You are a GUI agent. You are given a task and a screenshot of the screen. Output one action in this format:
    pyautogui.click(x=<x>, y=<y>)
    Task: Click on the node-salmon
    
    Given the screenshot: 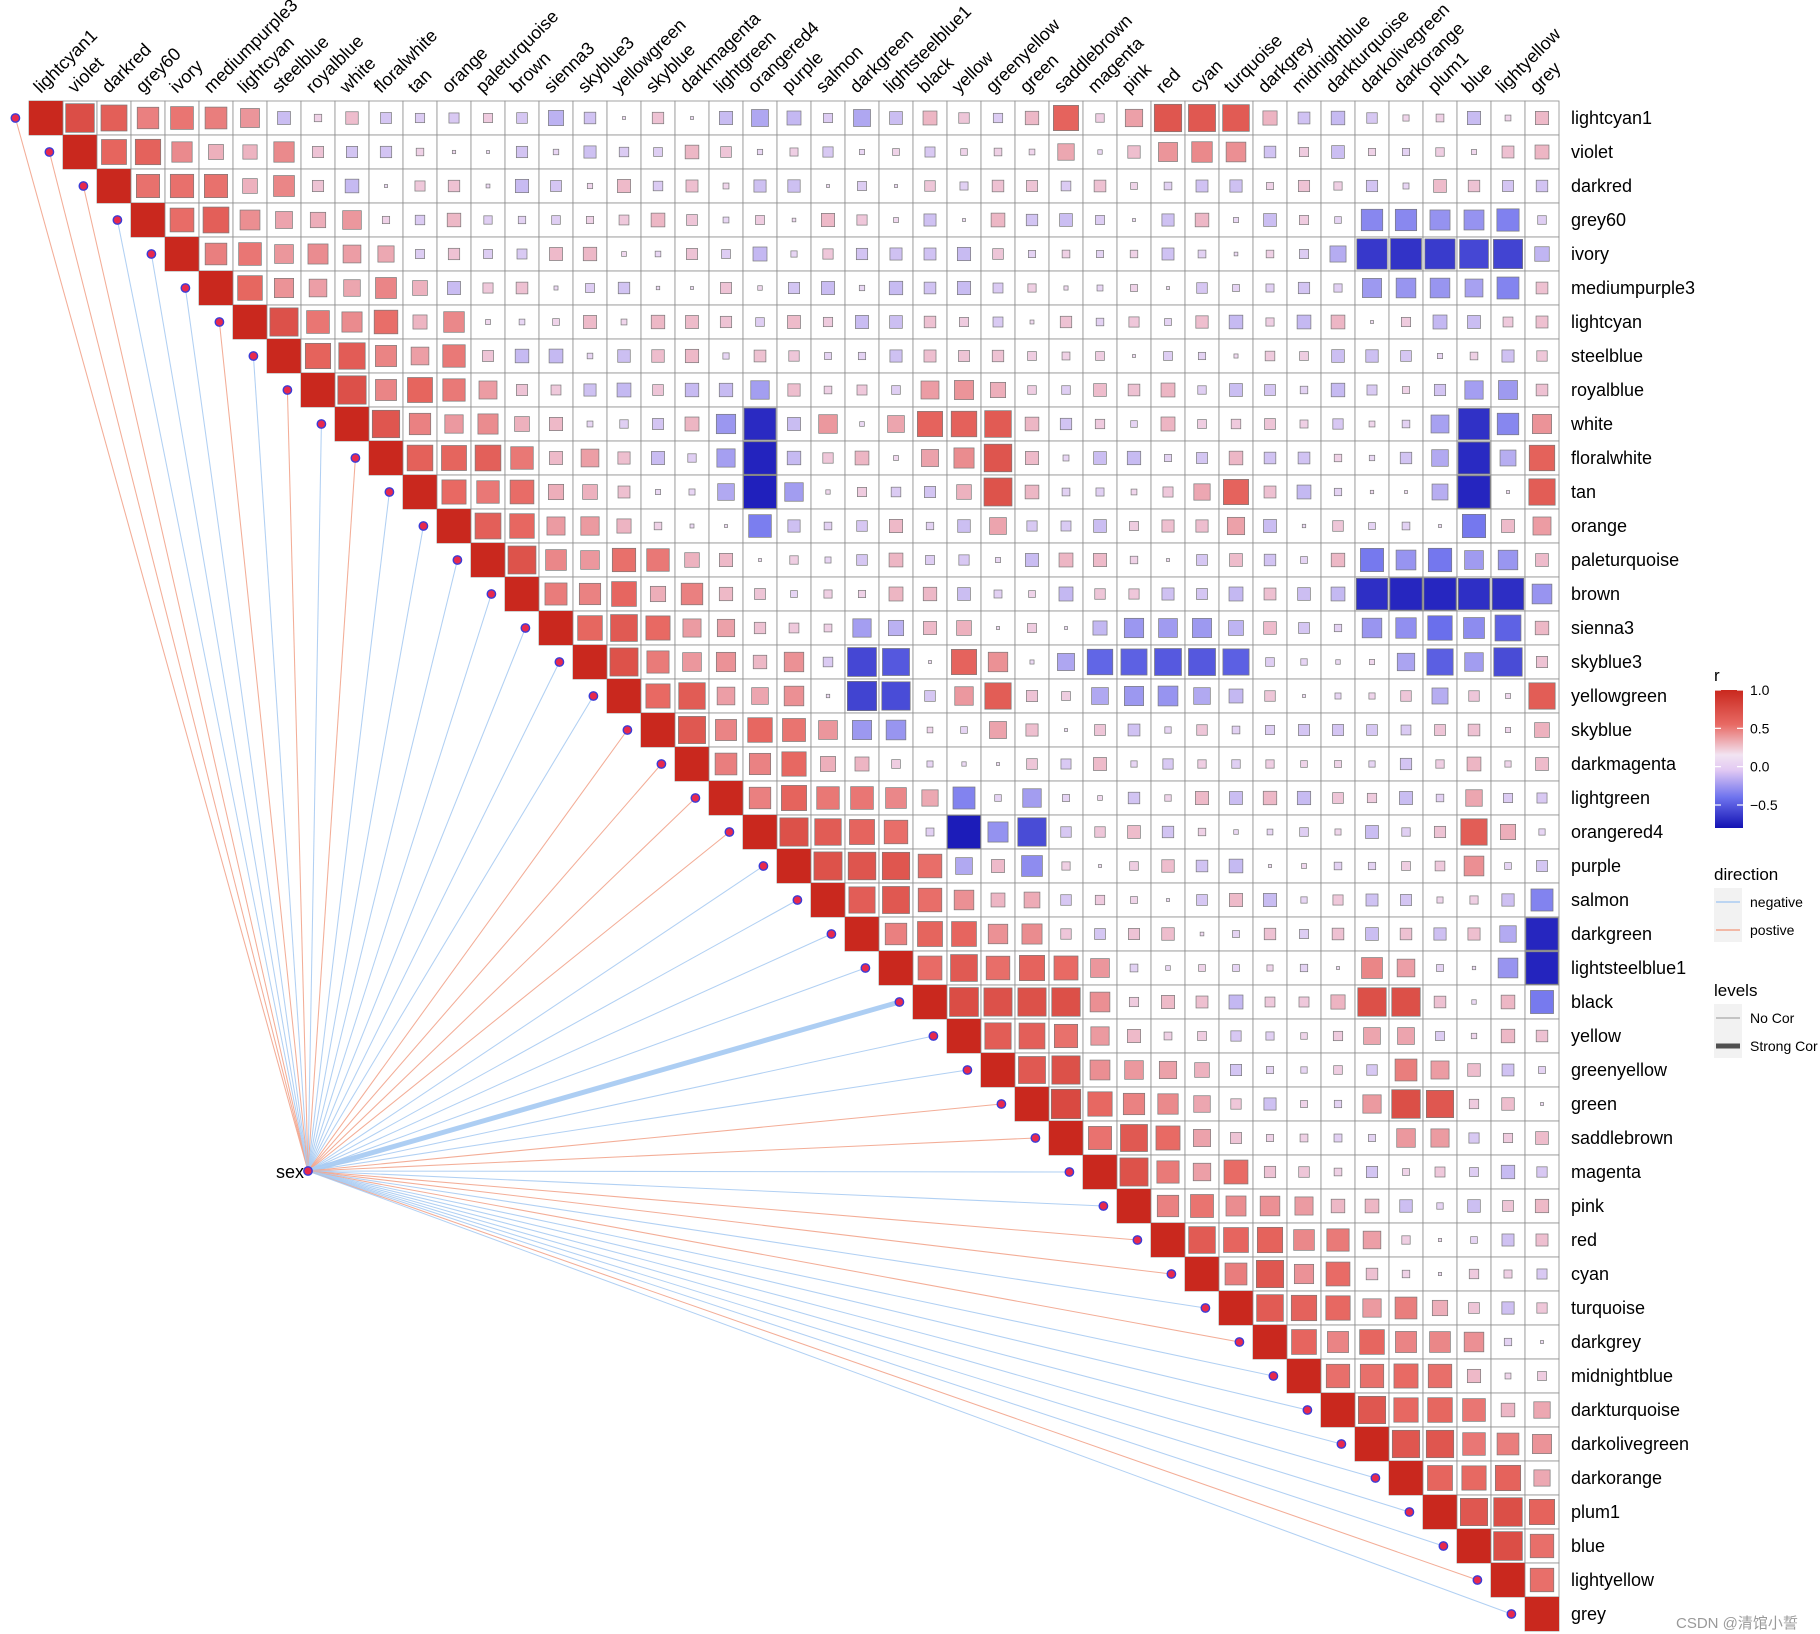 What is the action you would take?
    pyautogui.click(x=797, y=900)
    